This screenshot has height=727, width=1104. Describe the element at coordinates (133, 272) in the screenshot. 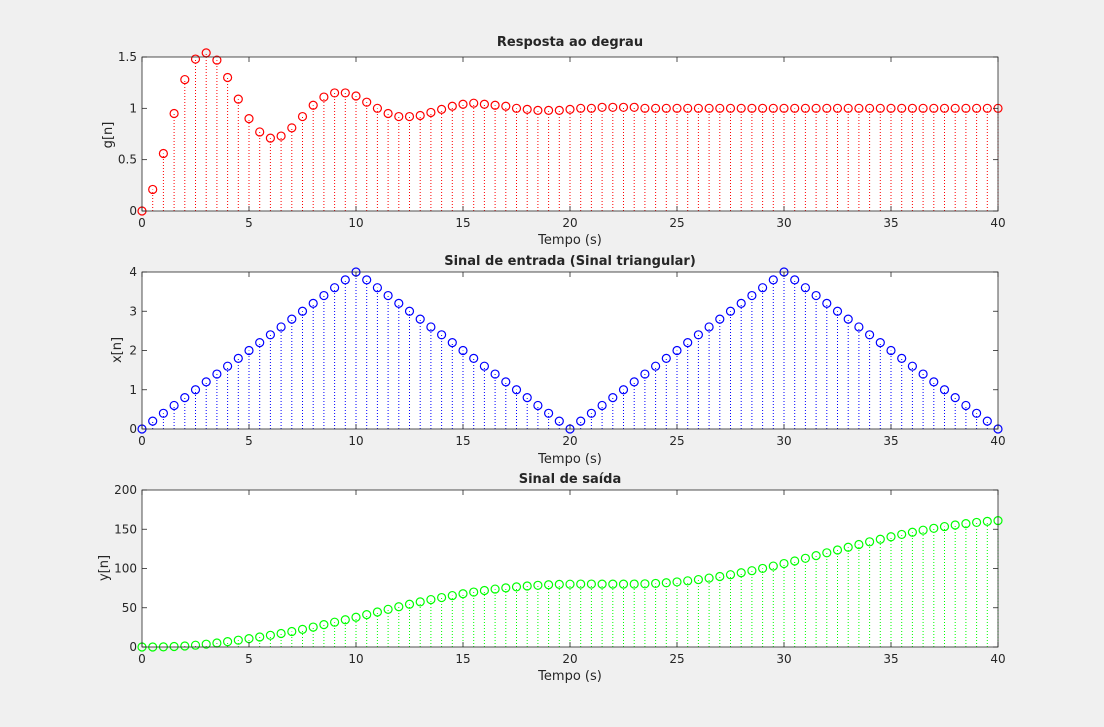

I see `y-tick-label: 4` at that location.